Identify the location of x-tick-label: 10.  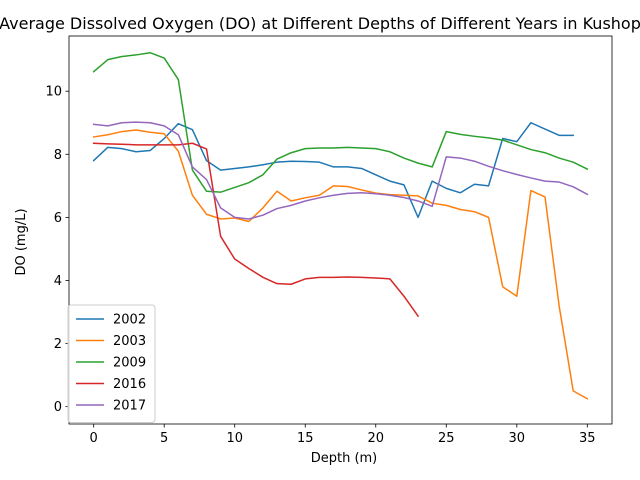
(234, 438).